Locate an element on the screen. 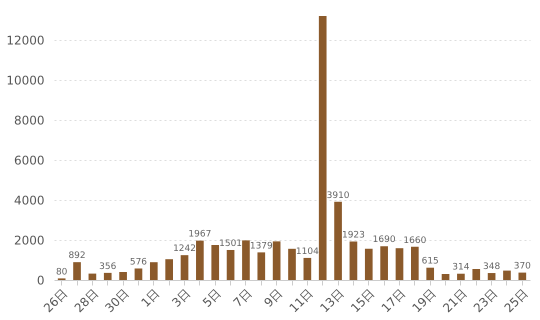 This screenshot has height=320, width=540. y-tick-label: 8000 is located at coordinates (29, 121).